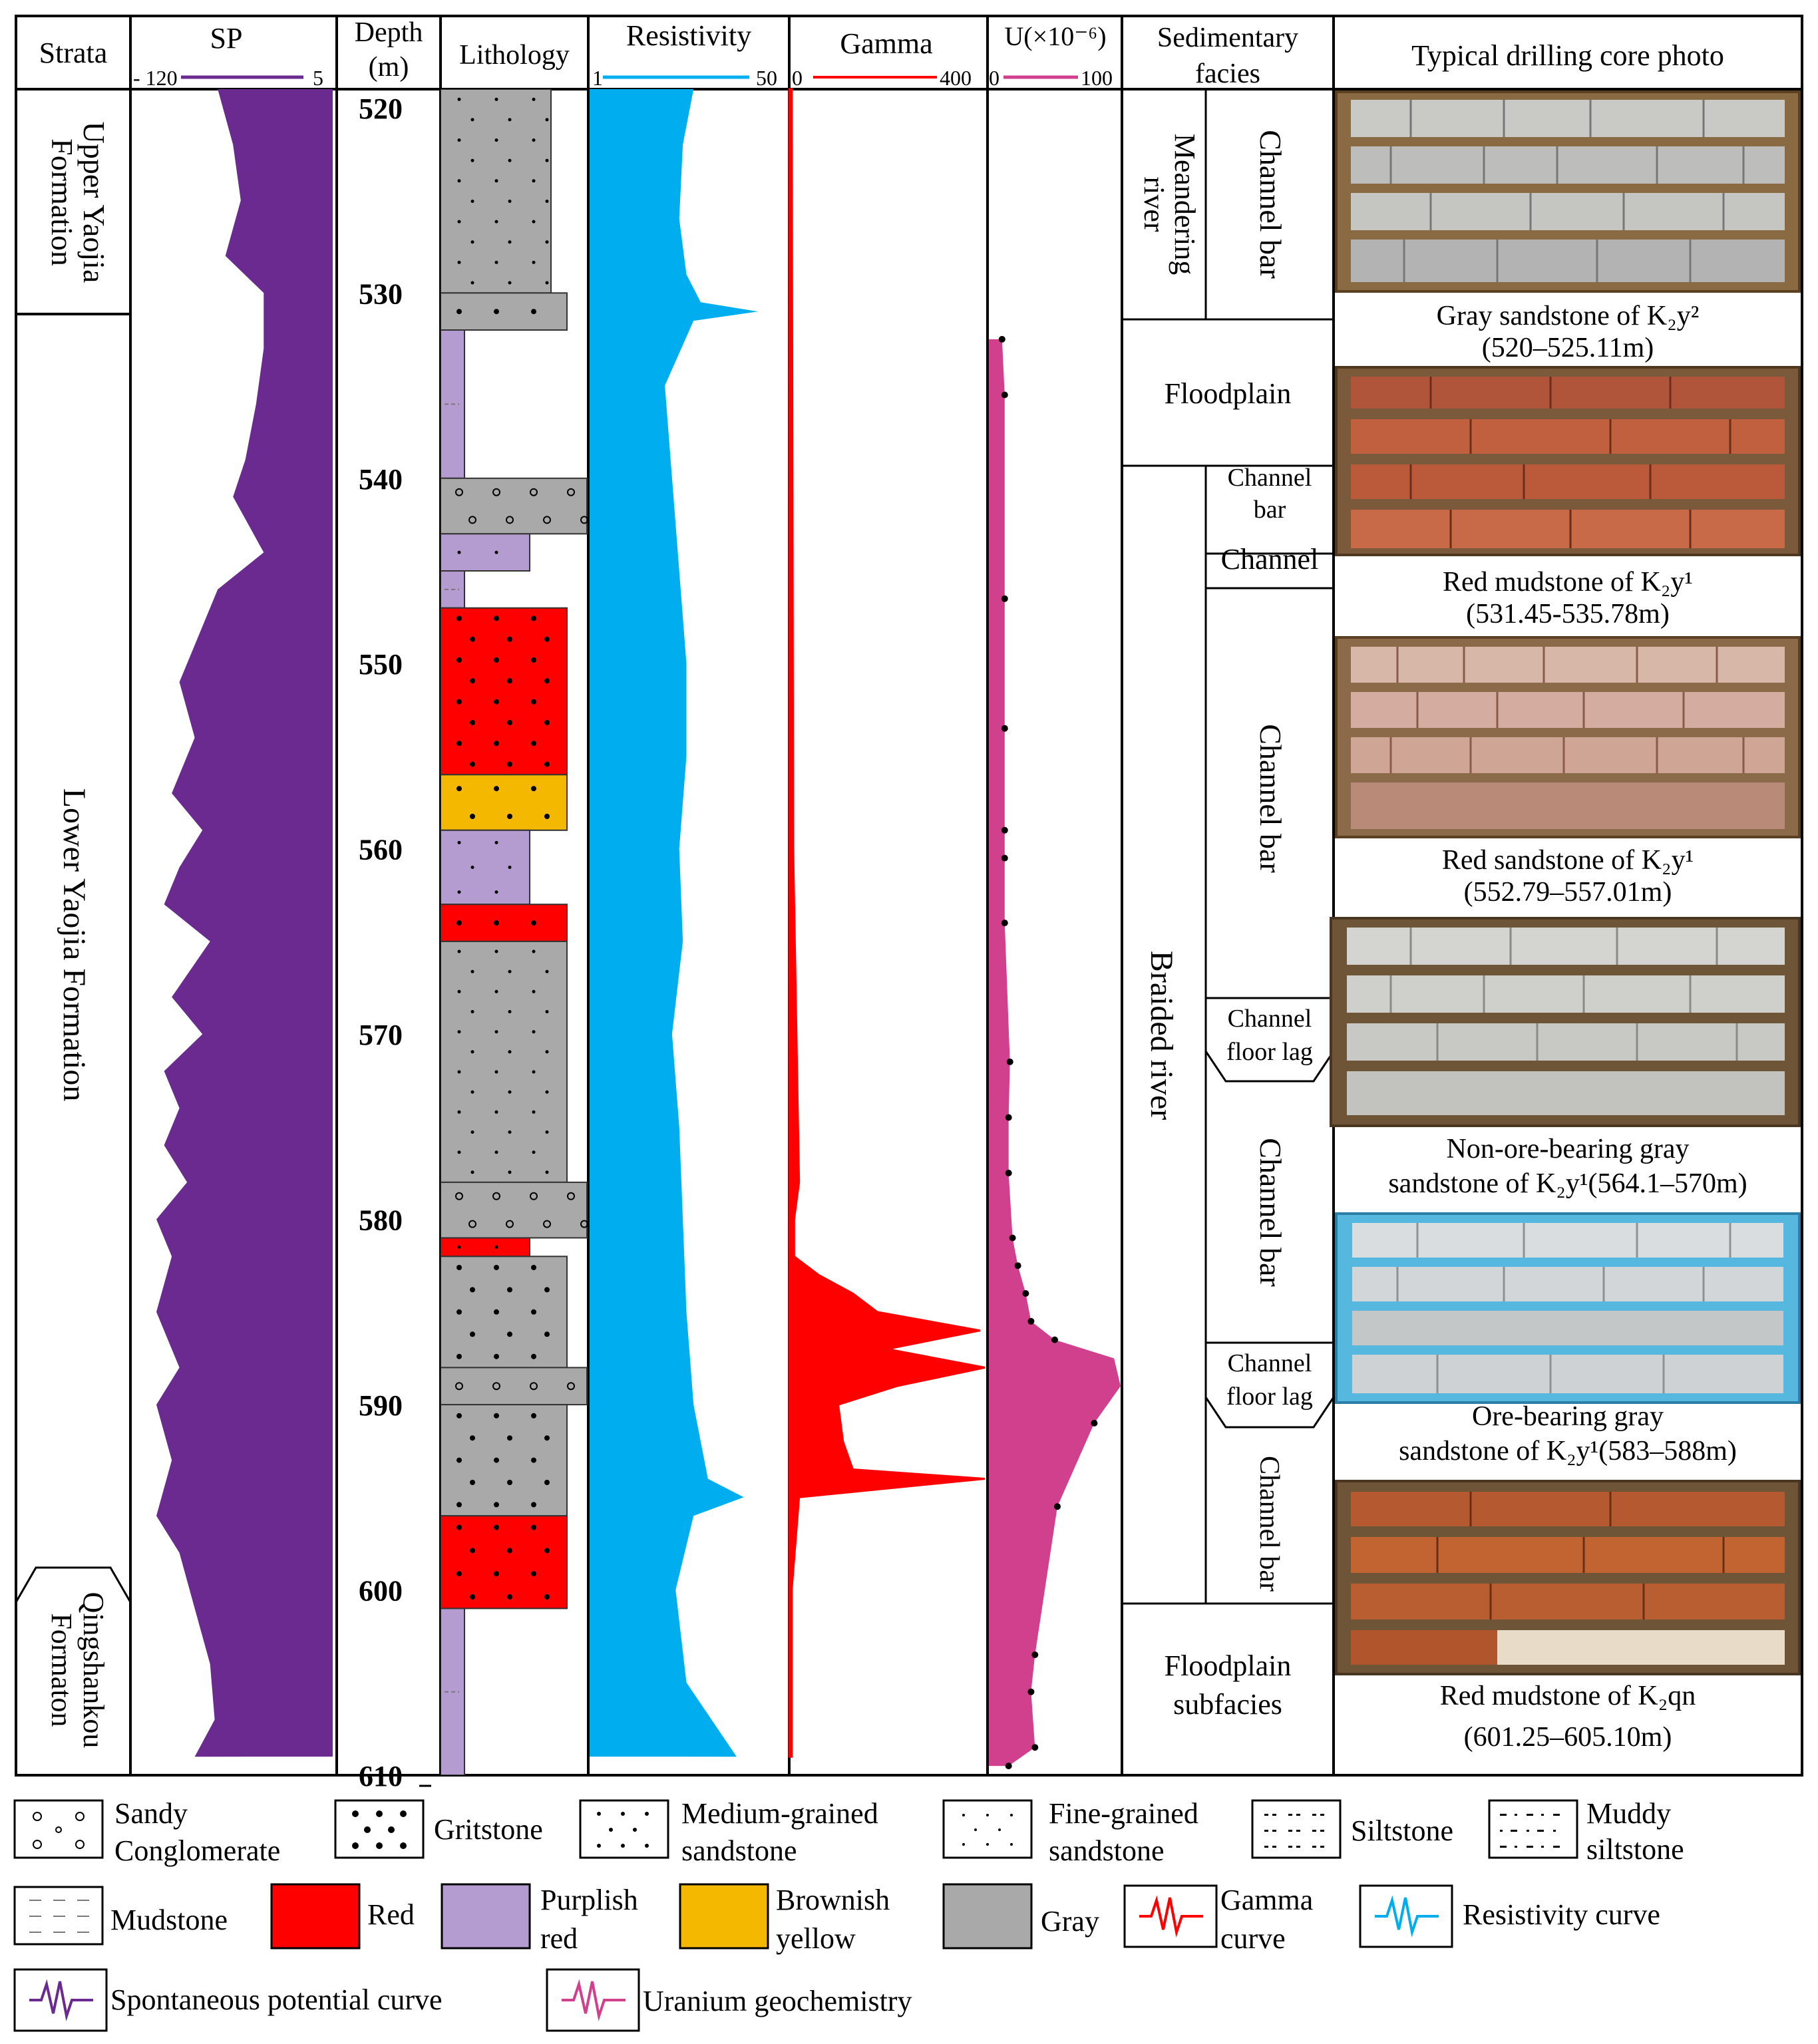 This screenshot has height=2044, width=1818. I want to click on header-facies-line2: facies, so click(1228, 74).